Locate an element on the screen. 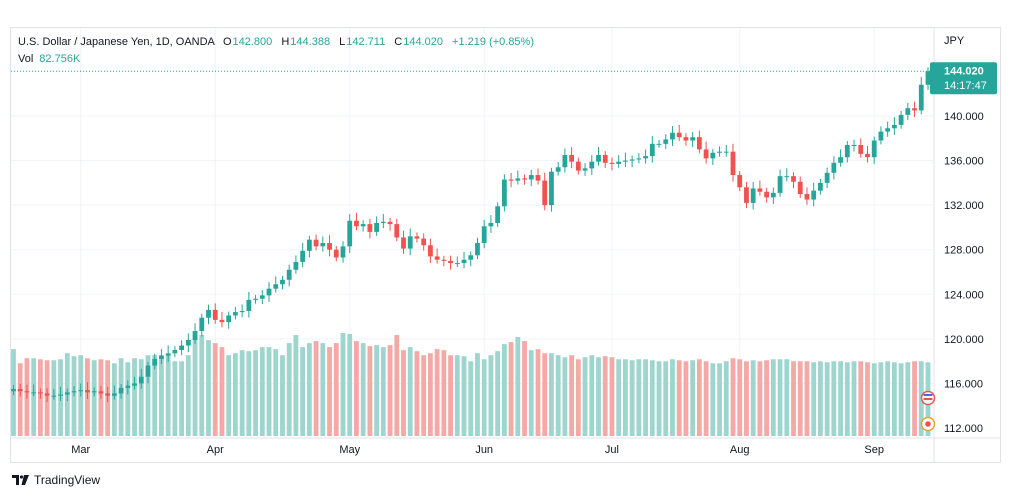  price-tag-value: 144.020 is located at coordinates (964, 72).